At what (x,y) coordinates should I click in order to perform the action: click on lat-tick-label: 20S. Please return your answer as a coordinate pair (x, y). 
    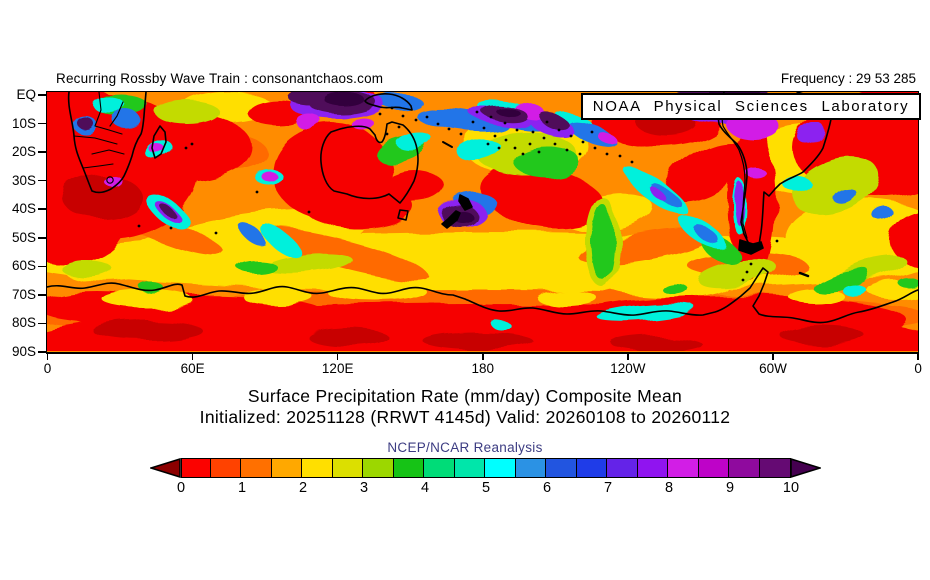
    Looking at the image, I should click on (23, 152).